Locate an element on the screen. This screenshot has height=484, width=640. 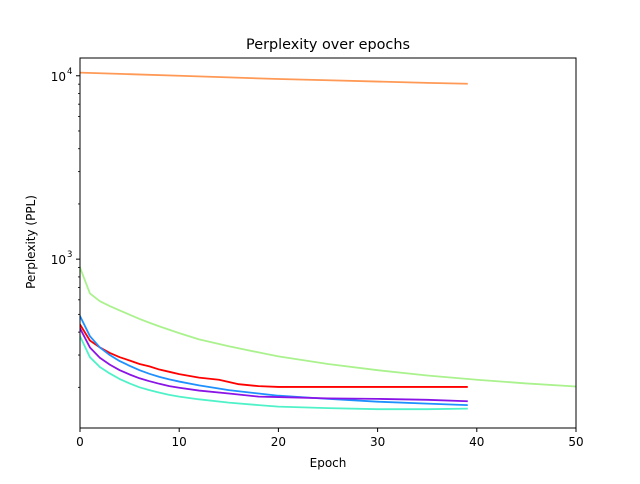
x-tick-label: 40 is located at coordinates (476, 442).